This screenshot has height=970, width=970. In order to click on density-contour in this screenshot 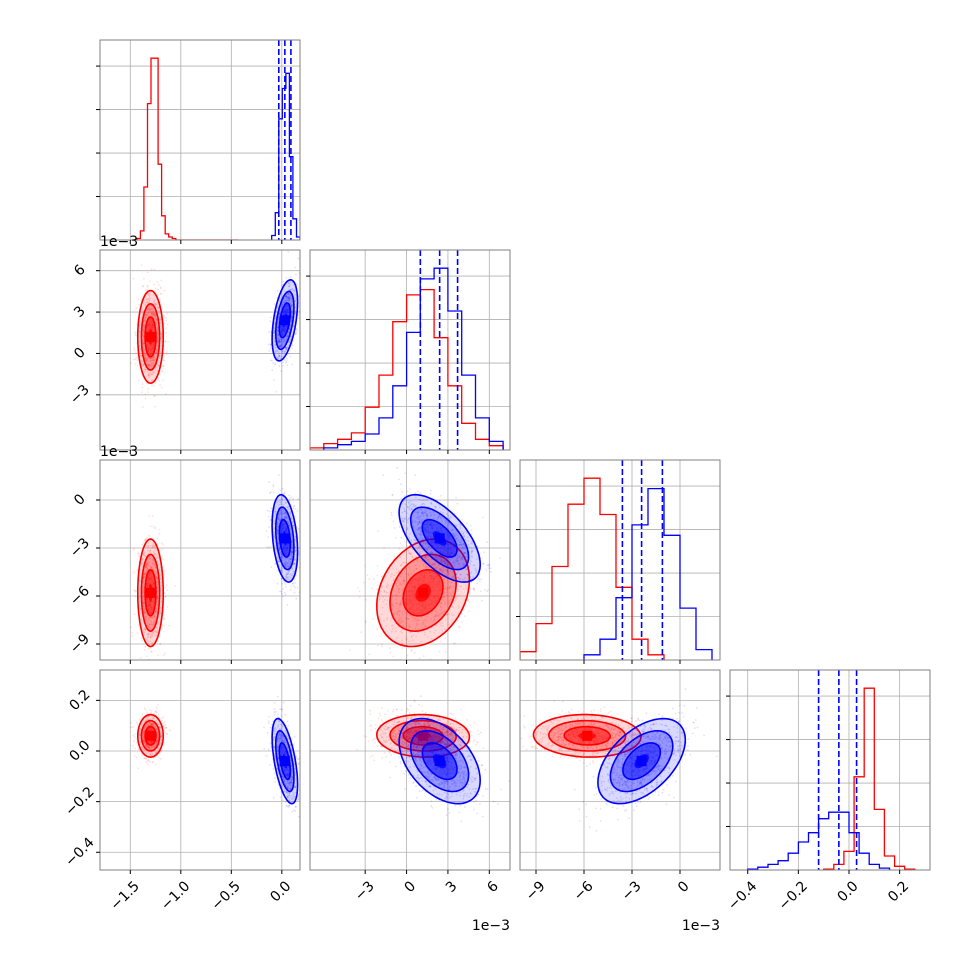, I will do `click(285, 320)`.